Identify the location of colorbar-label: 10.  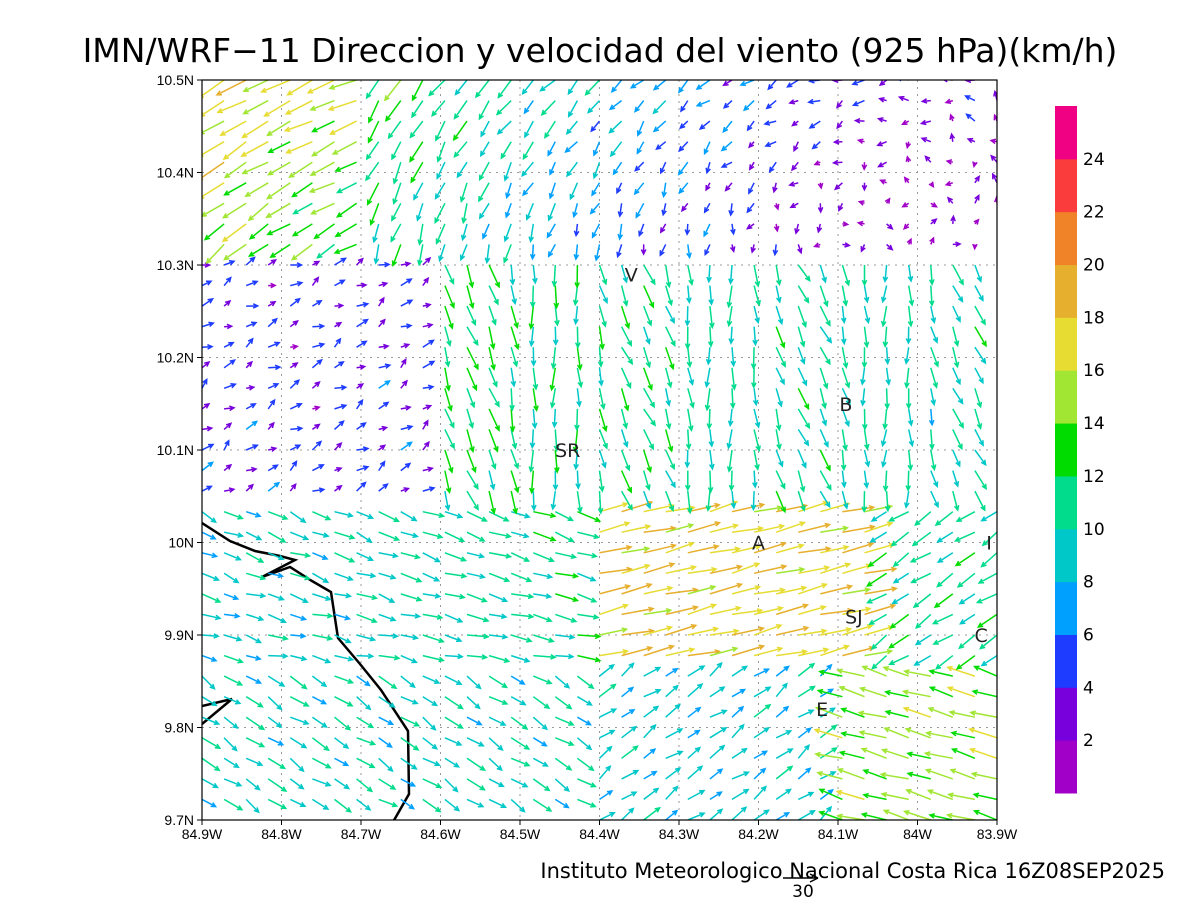
(1094, 530).